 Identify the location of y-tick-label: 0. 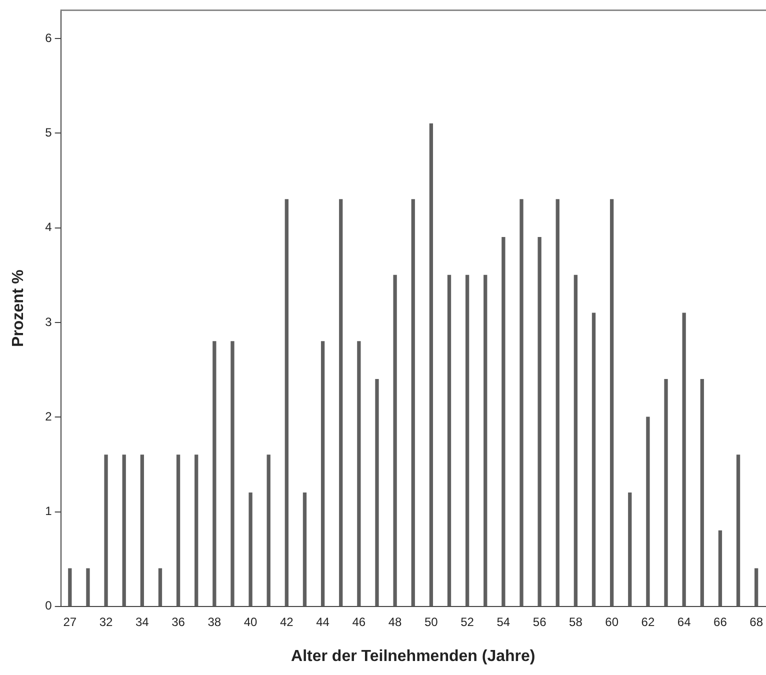
(48, 605).